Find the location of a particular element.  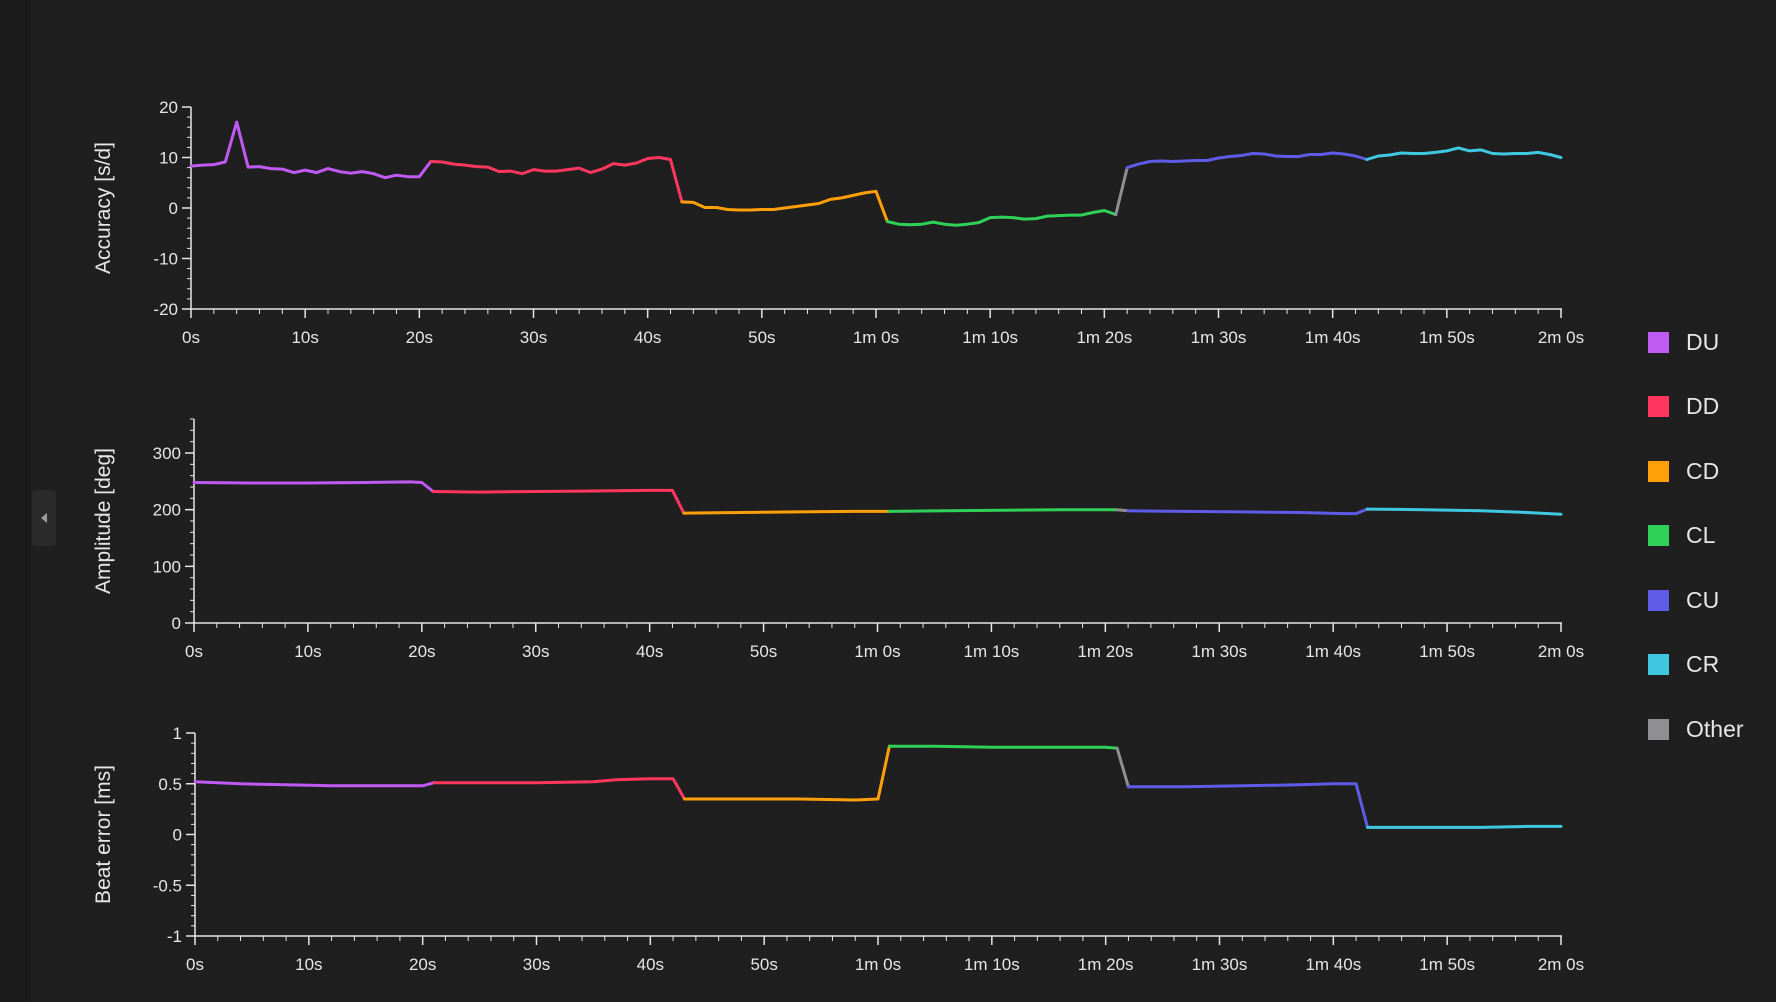

legend-item-other: Other is located at coordinates (1708, 729).